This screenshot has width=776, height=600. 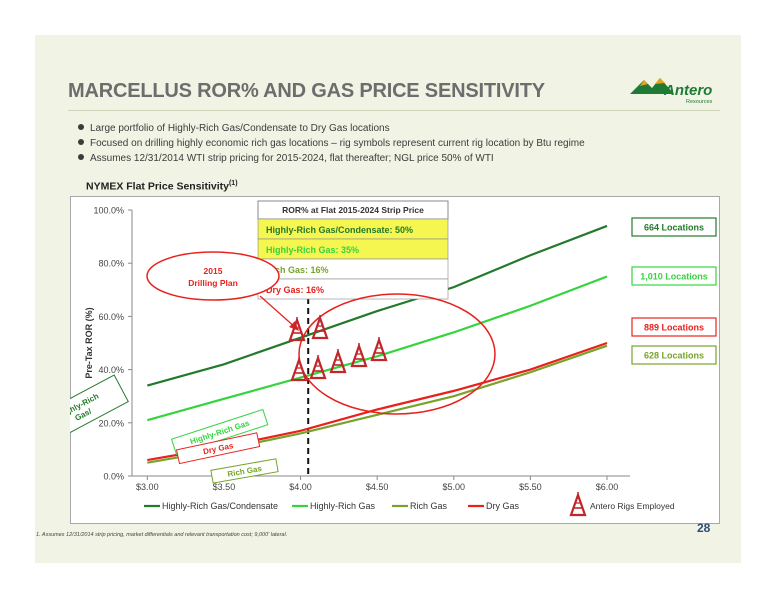 I want to click on chart-title-text: NYMEX Flat Price Sensitivity, so click(x=157, y=186).